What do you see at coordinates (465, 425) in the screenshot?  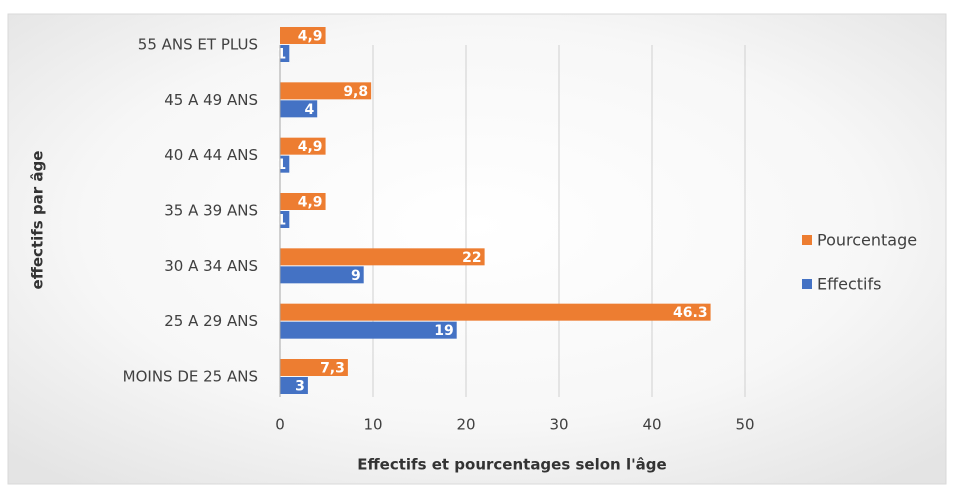 I see `x-tick-label: 20` at bounding box center [465, 425].